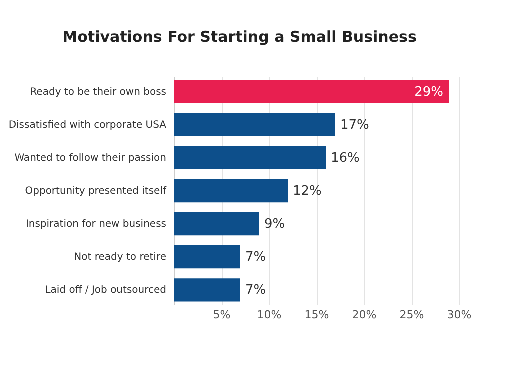 This screenshot has width=512, height=386. Describe the element at coordinates (412, 315) in the screenshot. I see `x-tick-label: 25%` at that location.